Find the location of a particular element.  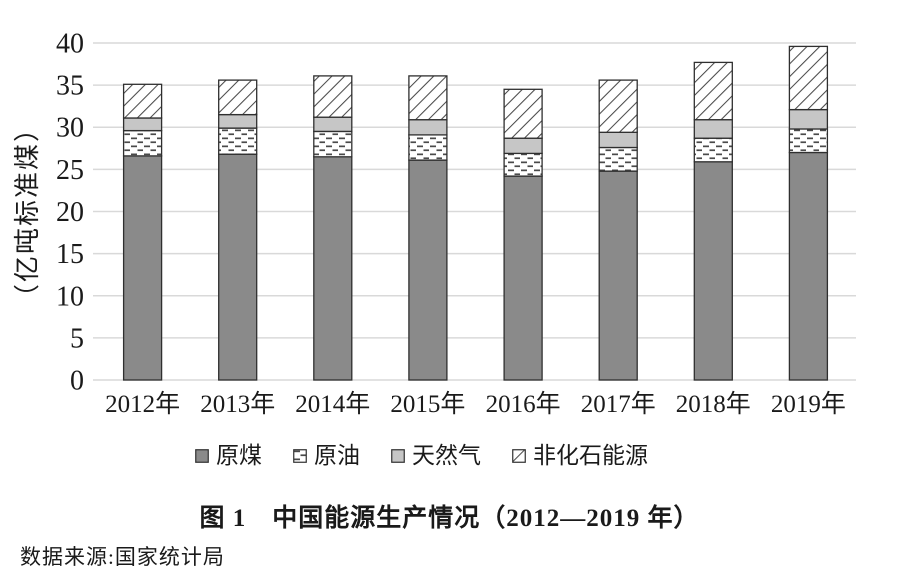

x-tick-label: 2012年 is located at coordinates (142, 404).